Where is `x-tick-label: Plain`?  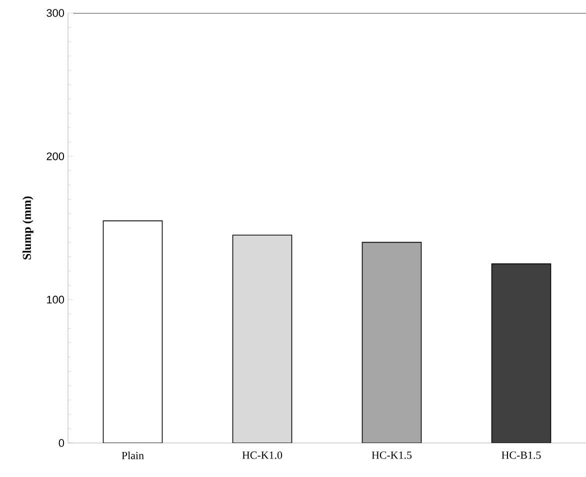 x-tick-label: Plain is located at coordinates (133, 456).